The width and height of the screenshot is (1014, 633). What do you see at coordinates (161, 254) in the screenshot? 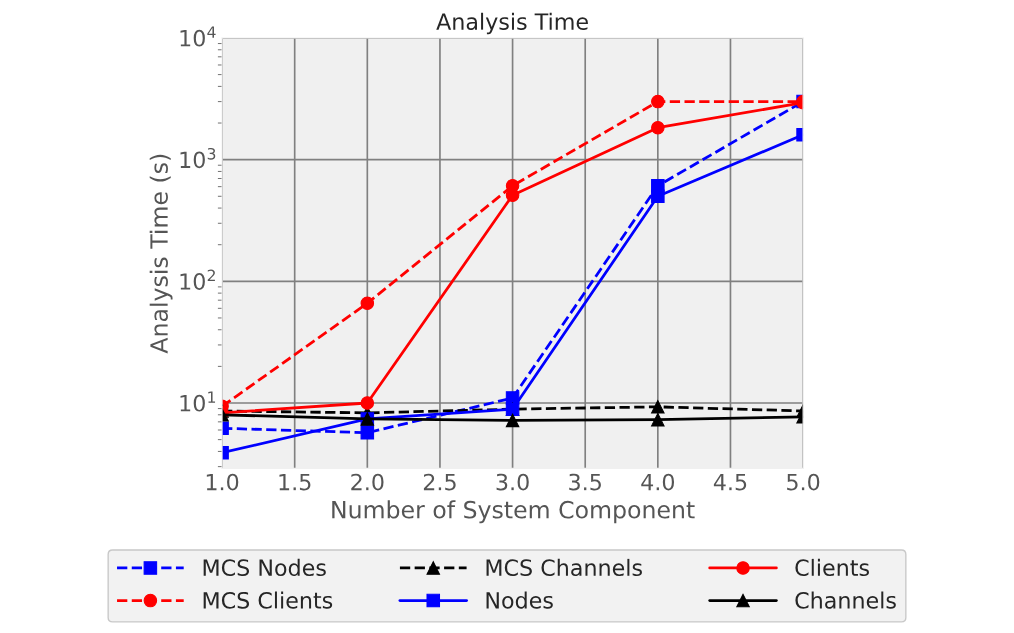
I see `y-axis-title: Analysis Time (s)` at bounding box center [161, 254].